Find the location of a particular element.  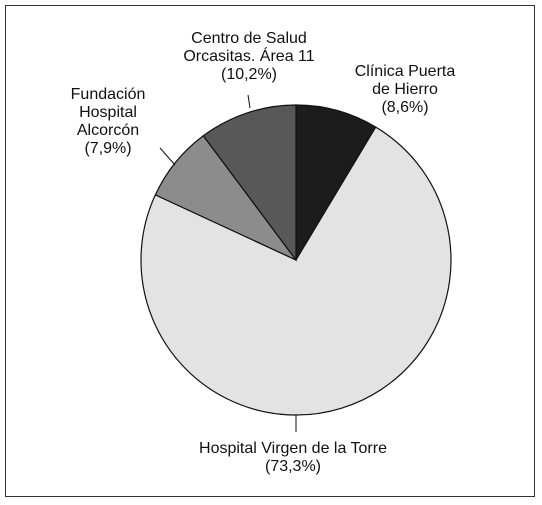

slice-name-line: Alcorcón is located at coordinates (108, 130).